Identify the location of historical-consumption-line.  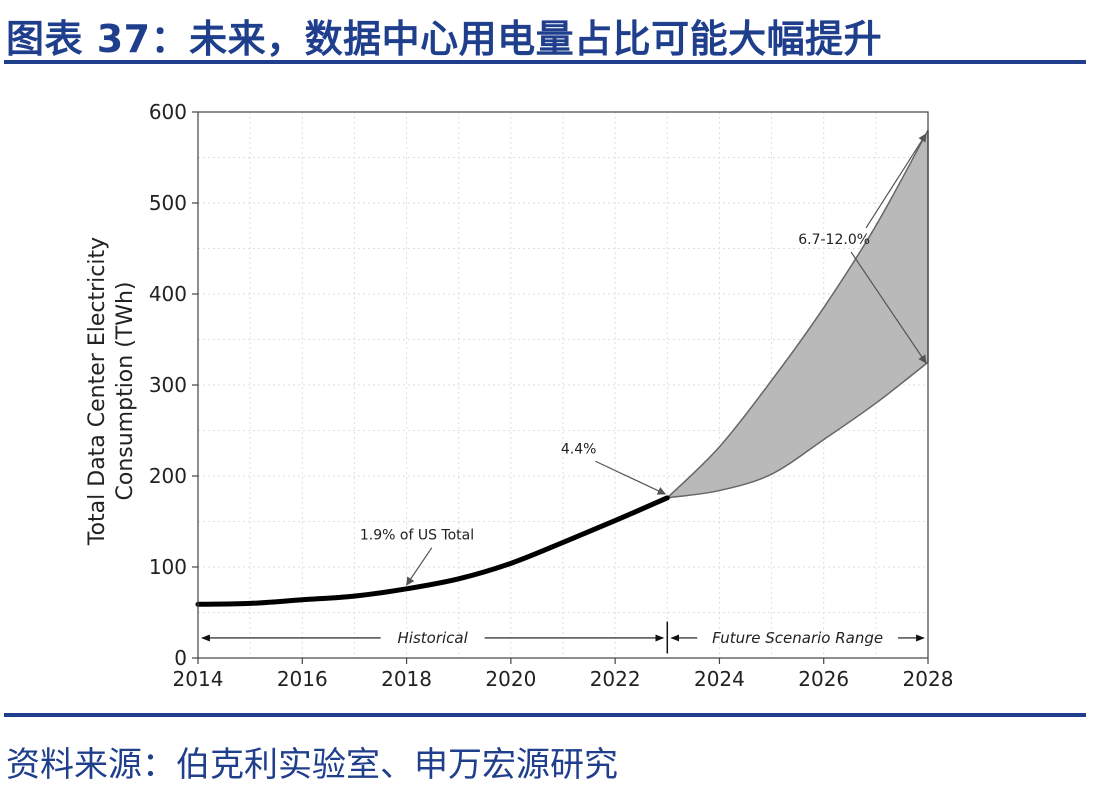
(432, 551).